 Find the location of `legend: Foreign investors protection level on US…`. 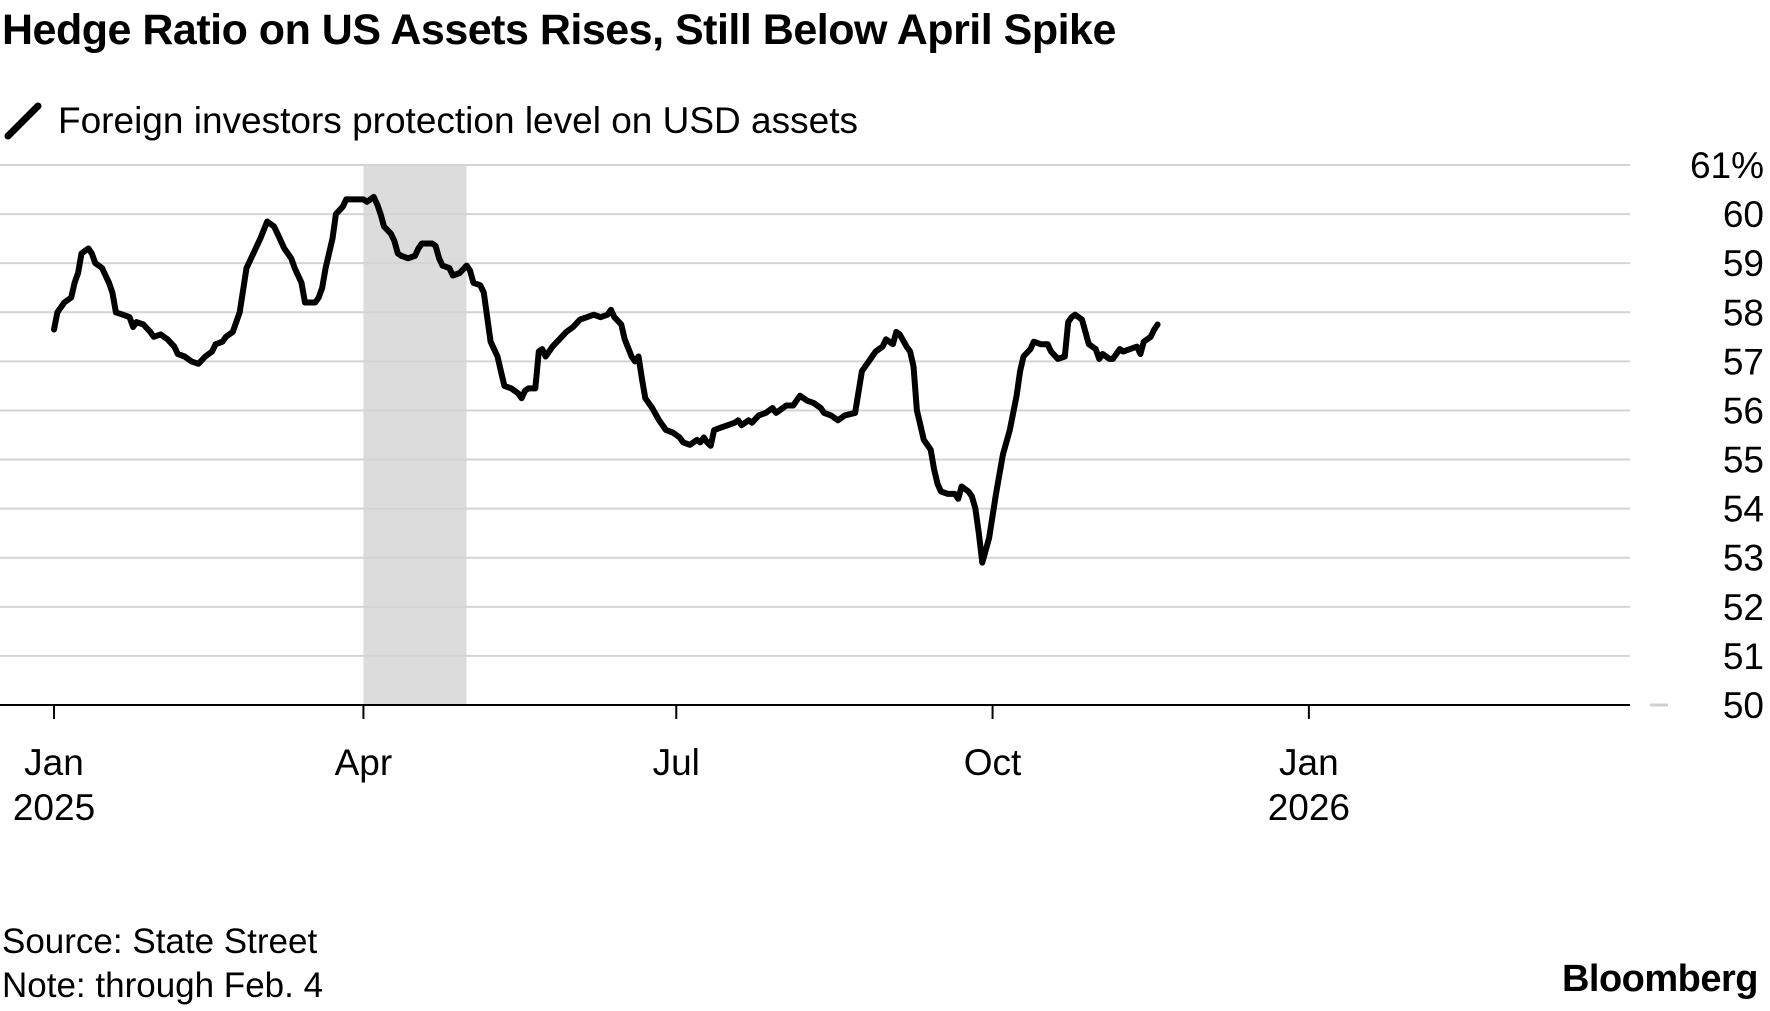

legend: Foreign investors protection level on US… is located at coordinates (430, 121).